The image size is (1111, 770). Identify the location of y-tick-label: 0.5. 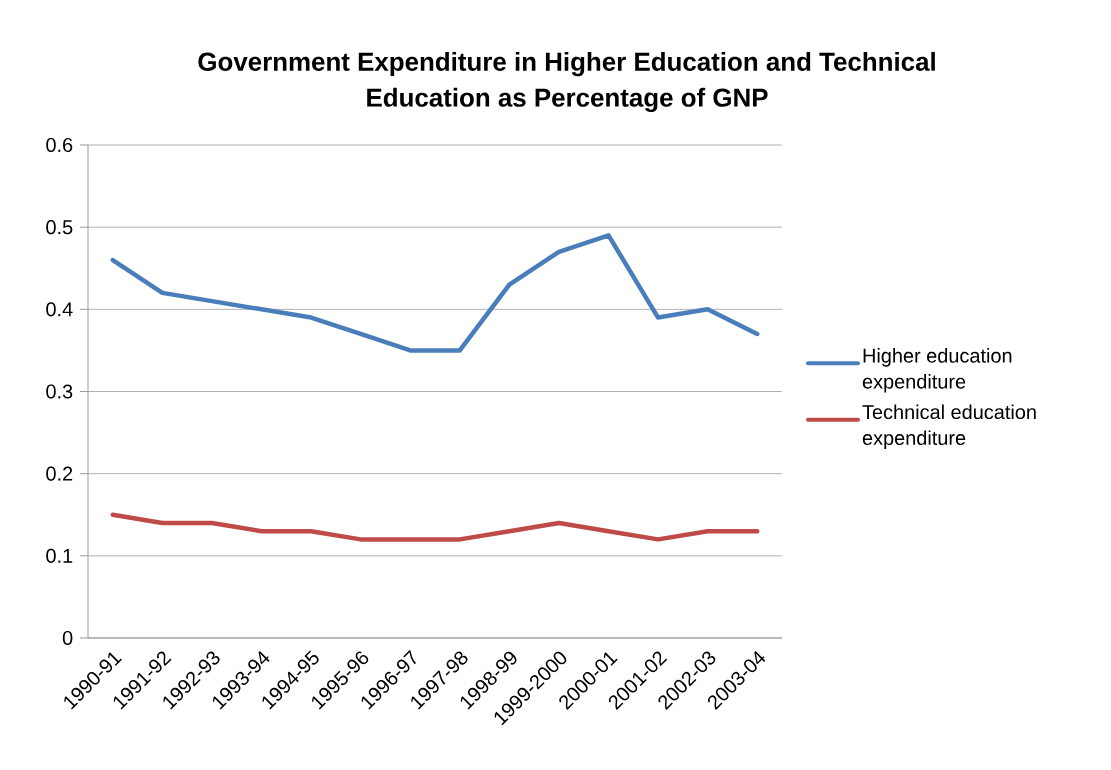
(59, 227).